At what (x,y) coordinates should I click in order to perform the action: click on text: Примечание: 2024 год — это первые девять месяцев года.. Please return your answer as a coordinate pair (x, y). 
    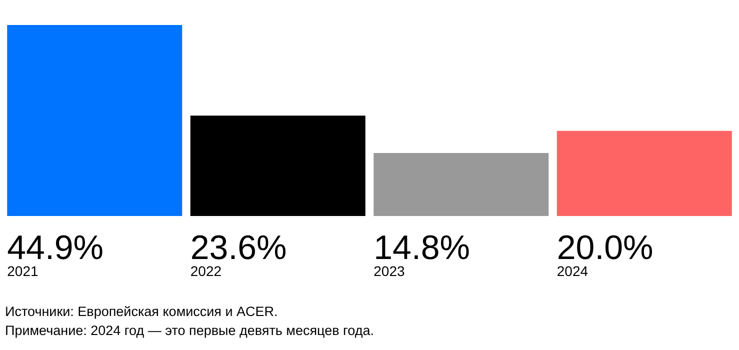
    Looking at the image, I should click on (189, 331).